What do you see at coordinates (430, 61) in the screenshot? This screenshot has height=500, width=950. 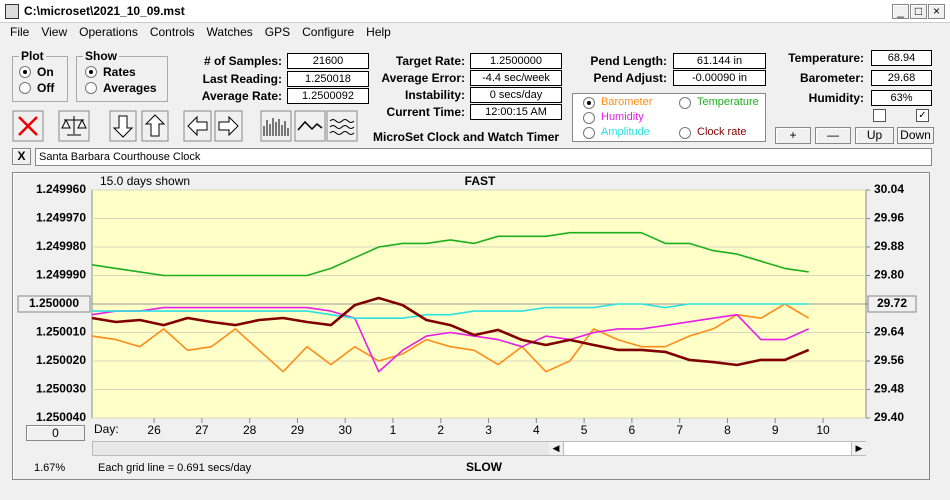 I see `field-label: Target Rate:` at bounding box center [430, 61].